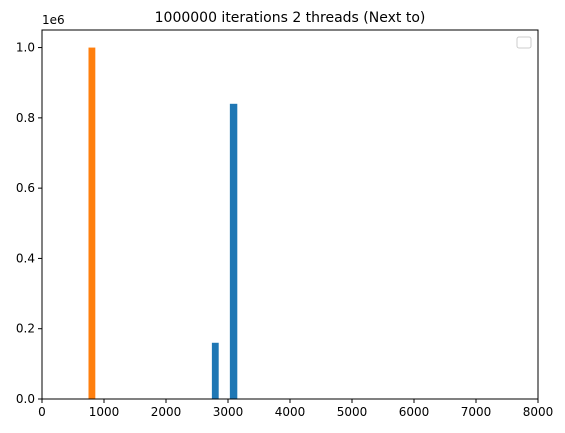 The image size is (565, 433). Describe the element at coordinates (104, 412) in the screenshot. I see `x-tick-label: 1000` at that location.